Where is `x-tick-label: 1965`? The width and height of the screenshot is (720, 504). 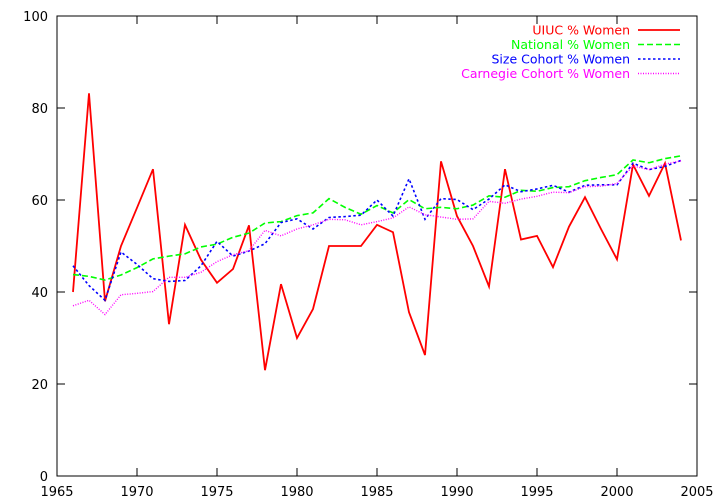
x-tick-label: 1965 is located at coordinates (56, 492).